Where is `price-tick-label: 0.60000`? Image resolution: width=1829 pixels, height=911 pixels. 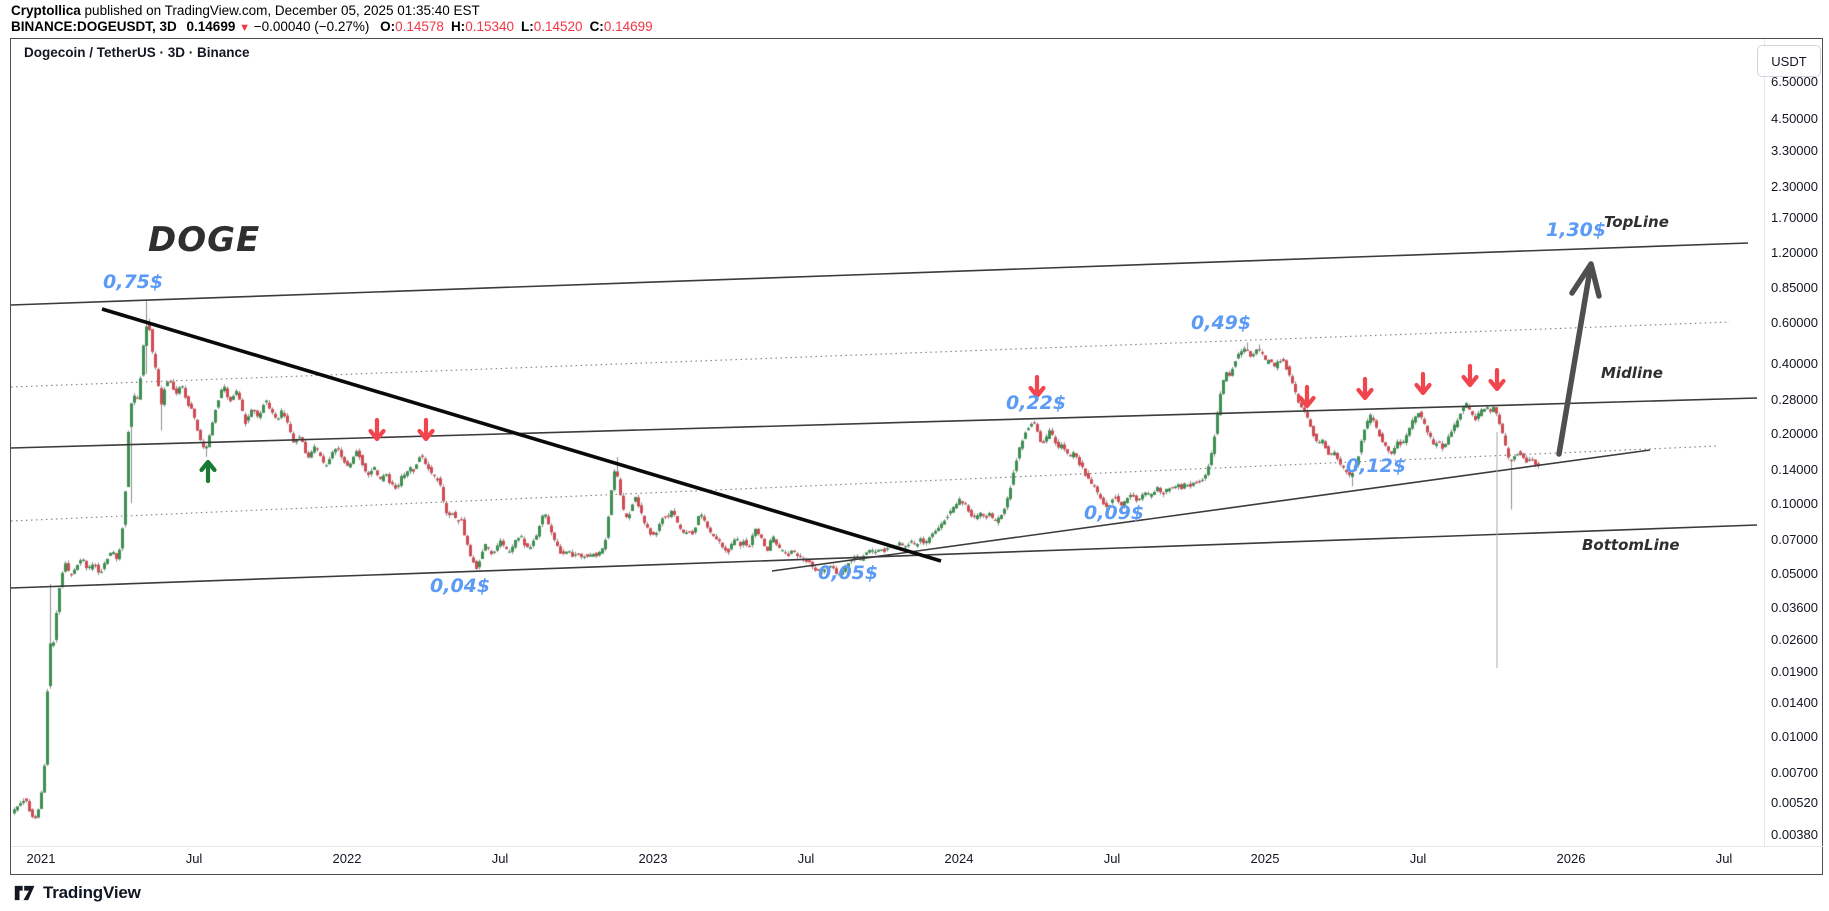 price-tick-label: 0.60000 is located at coordinates (1794, 322).